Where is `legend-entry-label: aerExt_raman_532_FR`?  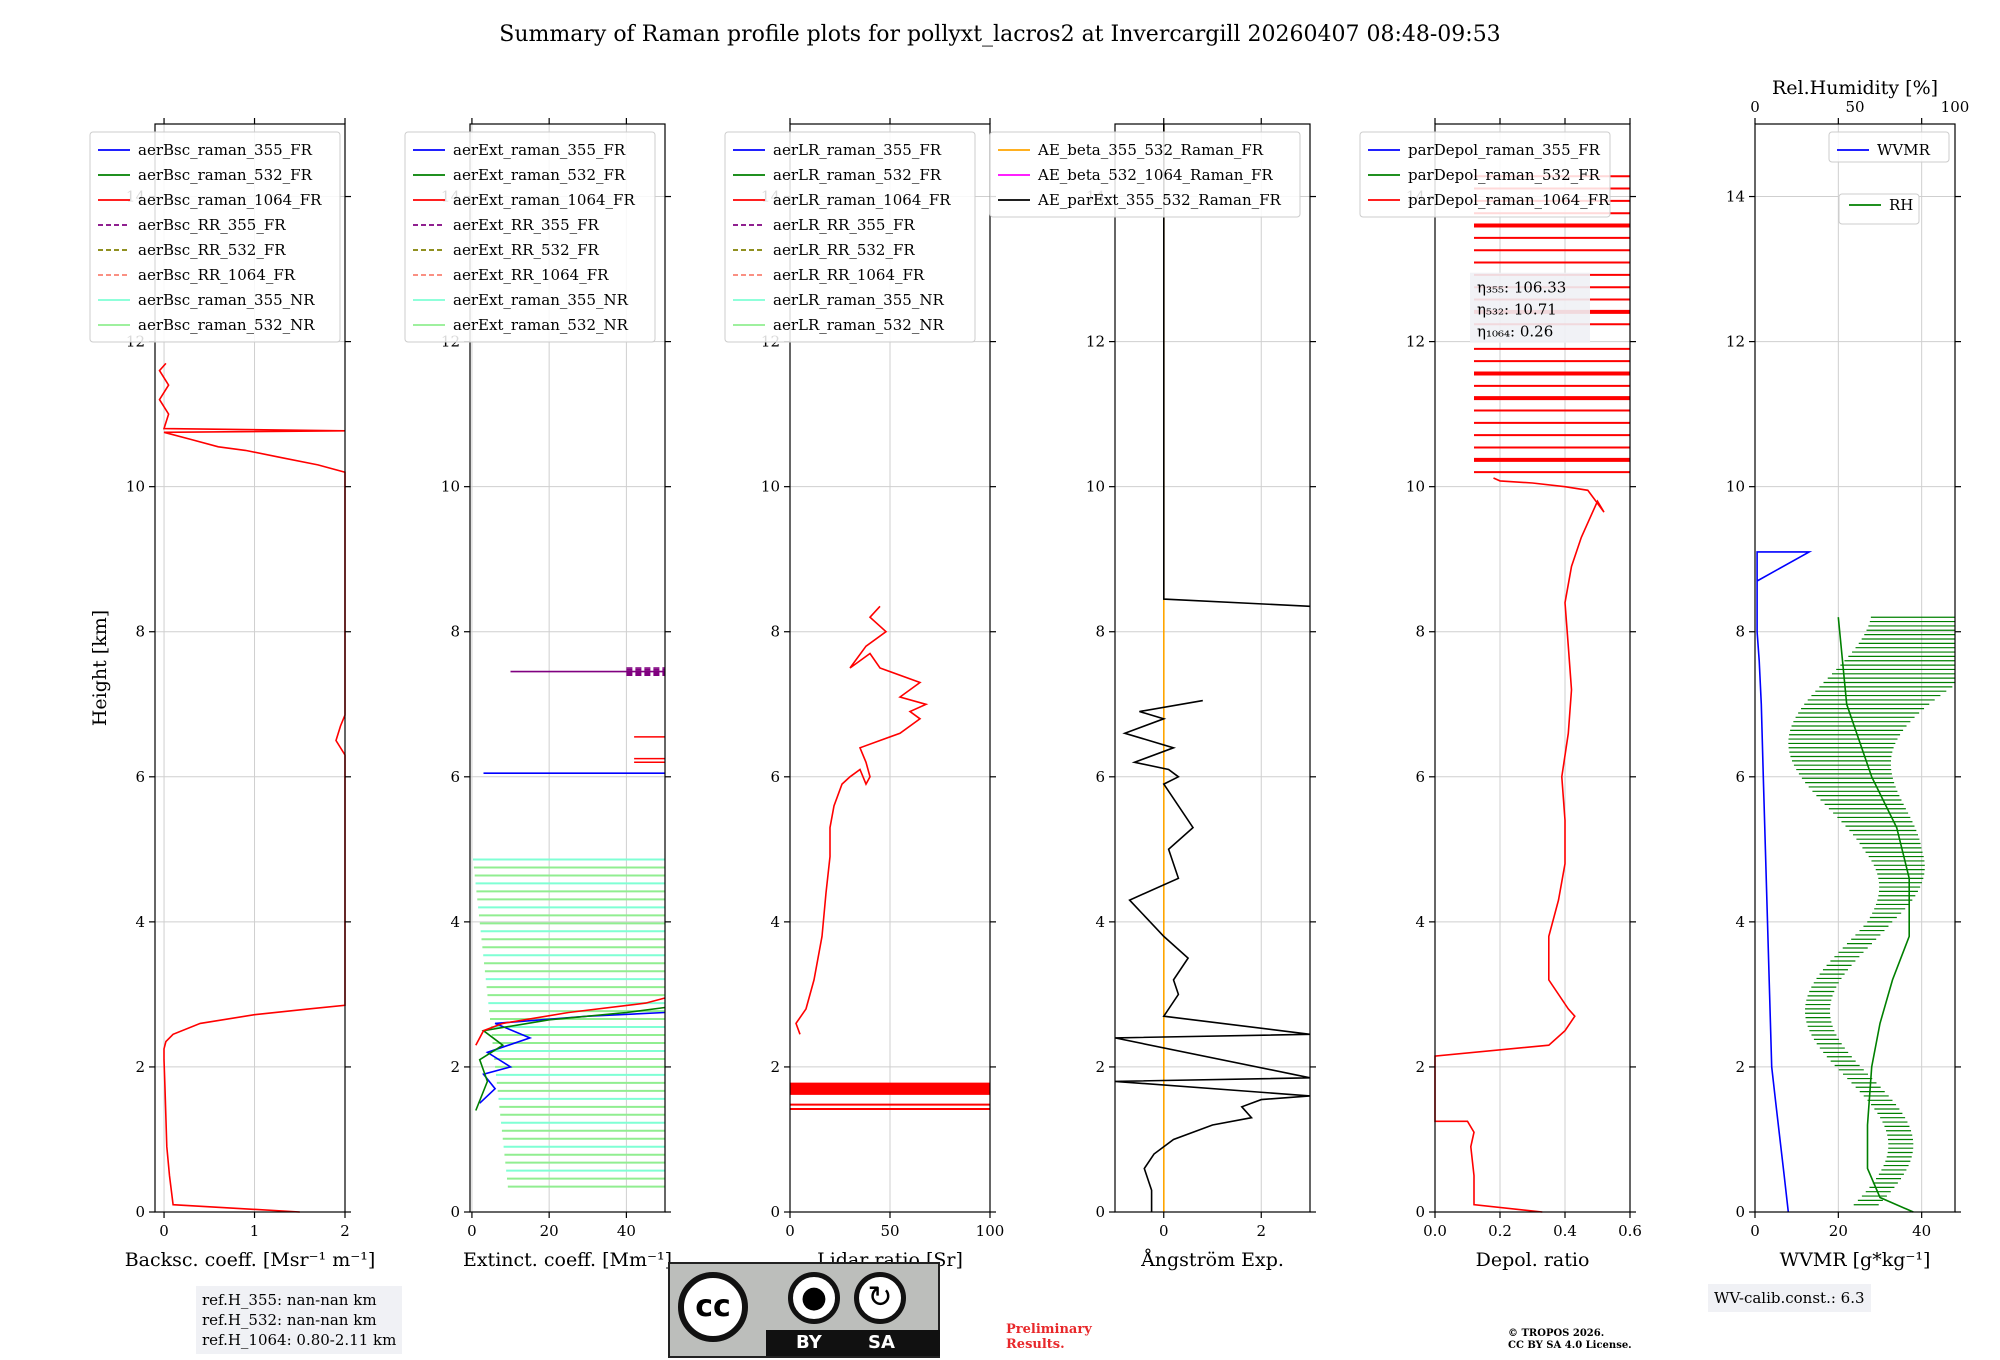 legend-entry-label: aerExt_raman_532_FR is located at coordinates (539, 175).